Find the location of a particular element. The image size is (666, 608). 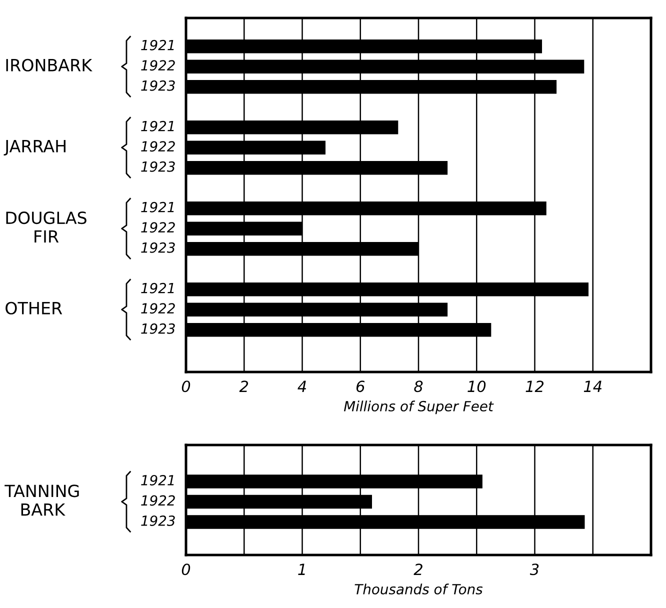

y-tick-label: JARRAH is located at coordinates (35, 148).